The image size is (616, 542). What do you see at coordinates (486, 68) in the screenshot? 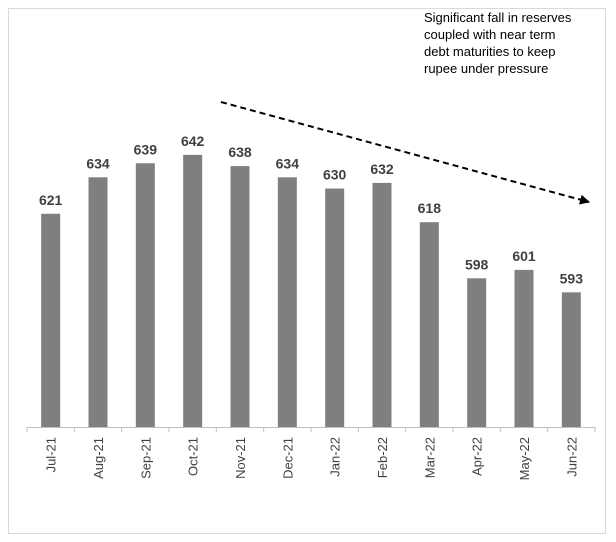
I see `annotation-line-4: rupee under pressure` at bounding box center [486, 68].